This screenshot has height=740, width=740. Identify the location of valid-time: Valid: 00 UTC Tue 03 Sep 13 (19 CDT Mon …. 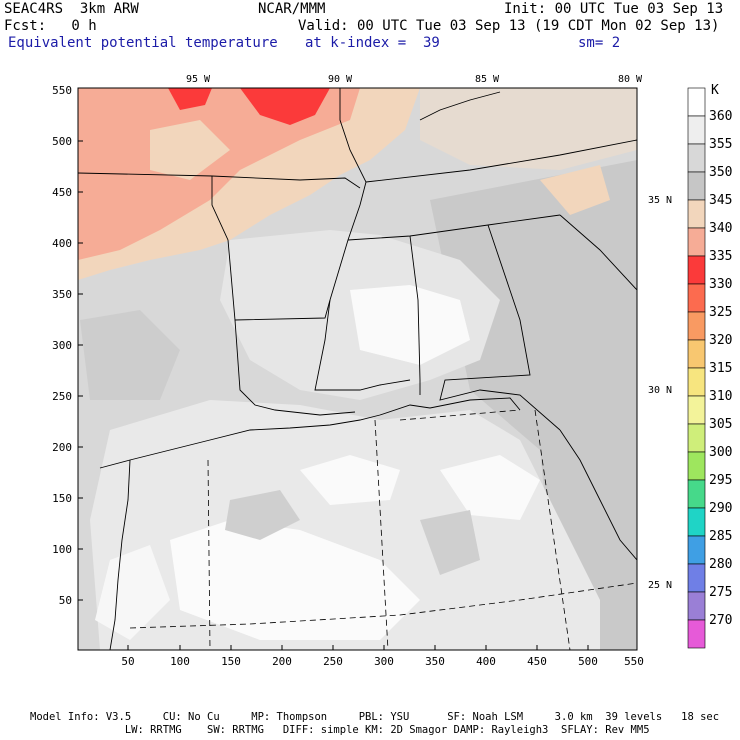
(509, 26).